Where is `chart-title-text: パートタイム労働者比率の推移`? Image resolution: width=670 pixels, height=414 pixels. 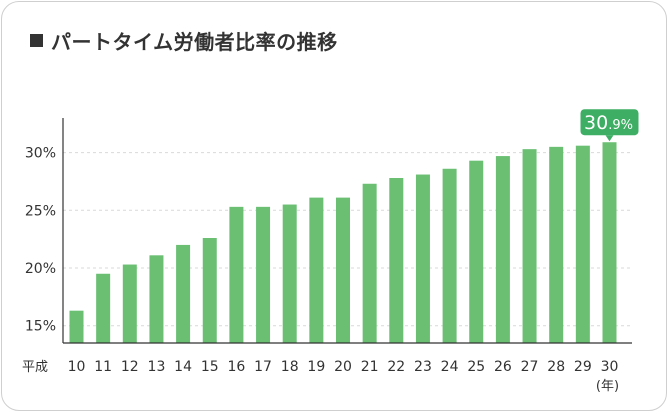
chart-title-text: パートタイム労働者比率の推移 is located at coordinates (194, 42).